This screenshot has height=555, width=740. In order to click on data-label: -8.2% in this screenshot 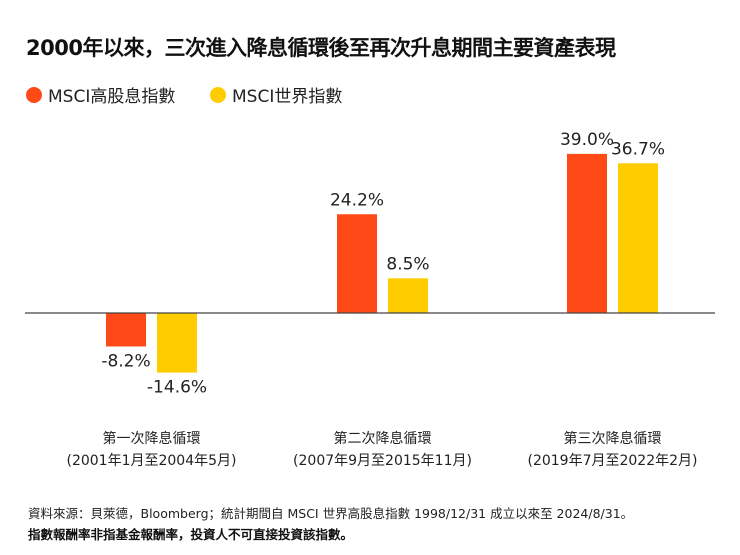, I will do `click(125, 361)`.